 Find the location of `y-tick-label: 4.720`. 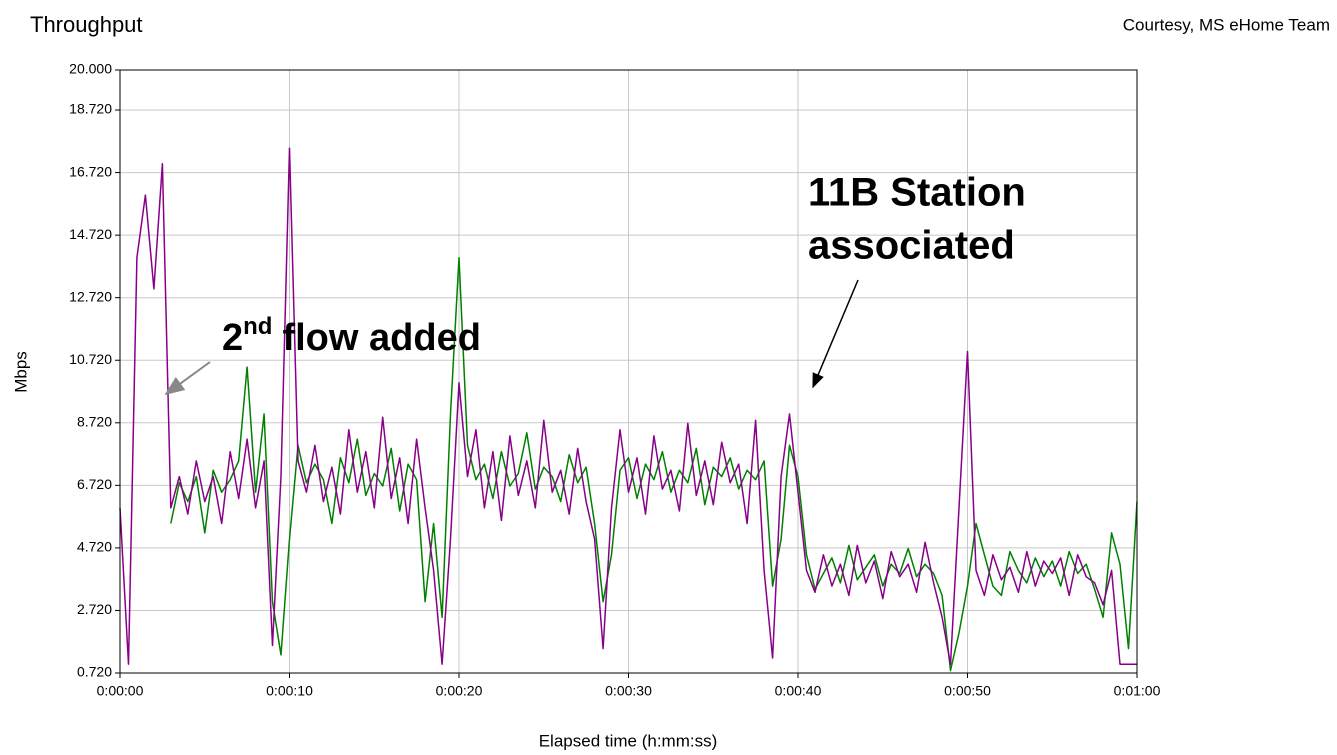

y-tick-label: 4.720 is located at coordinates (94, 547).